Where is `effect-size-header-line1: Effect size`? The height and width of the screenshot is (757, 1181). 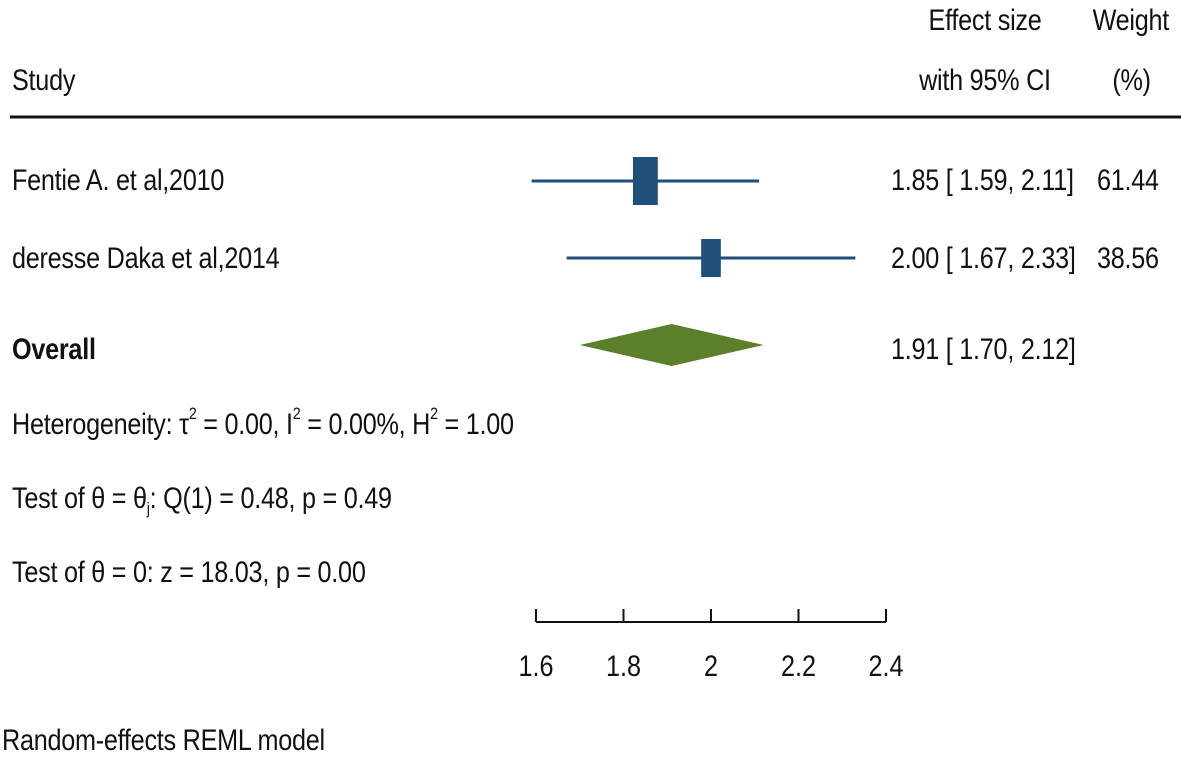 effect-size-header-line1: Effect size is located at coordinates (985, 20).